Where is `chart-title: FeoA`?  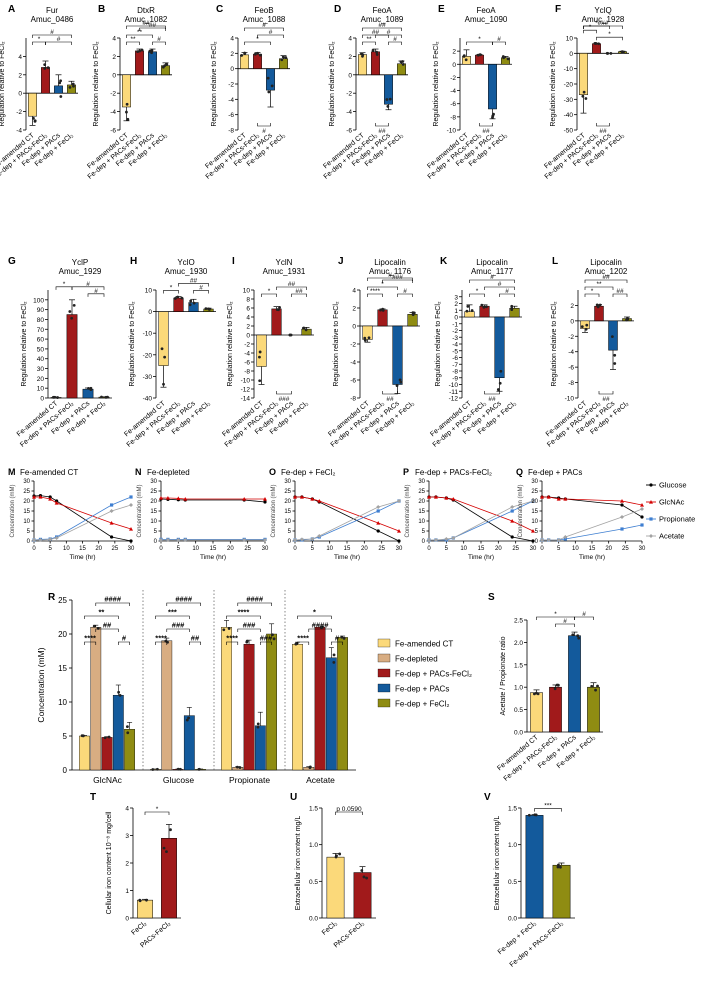 chart-title: FeoA is located at coordinates (382, 10).